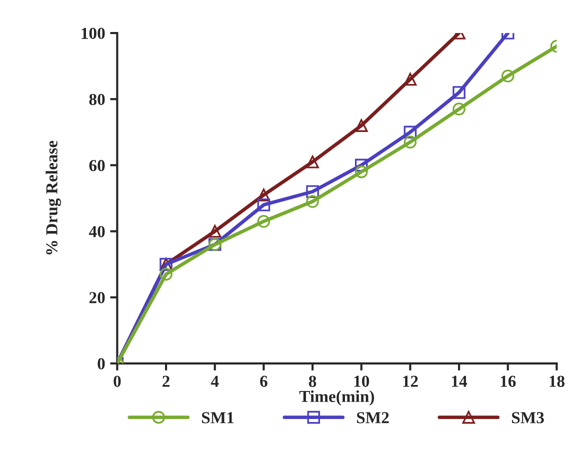  What do you see at coordinates (218, 418) in the screenshot?
I see `legend-label: SM1` at bounding box center [218, 418].